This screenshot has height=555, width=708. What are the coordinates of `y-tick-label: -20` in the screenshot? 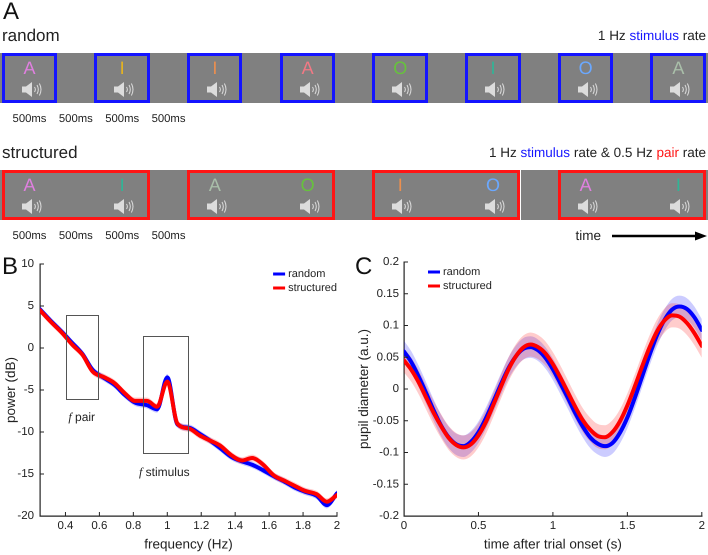 It's located at (25, 516).